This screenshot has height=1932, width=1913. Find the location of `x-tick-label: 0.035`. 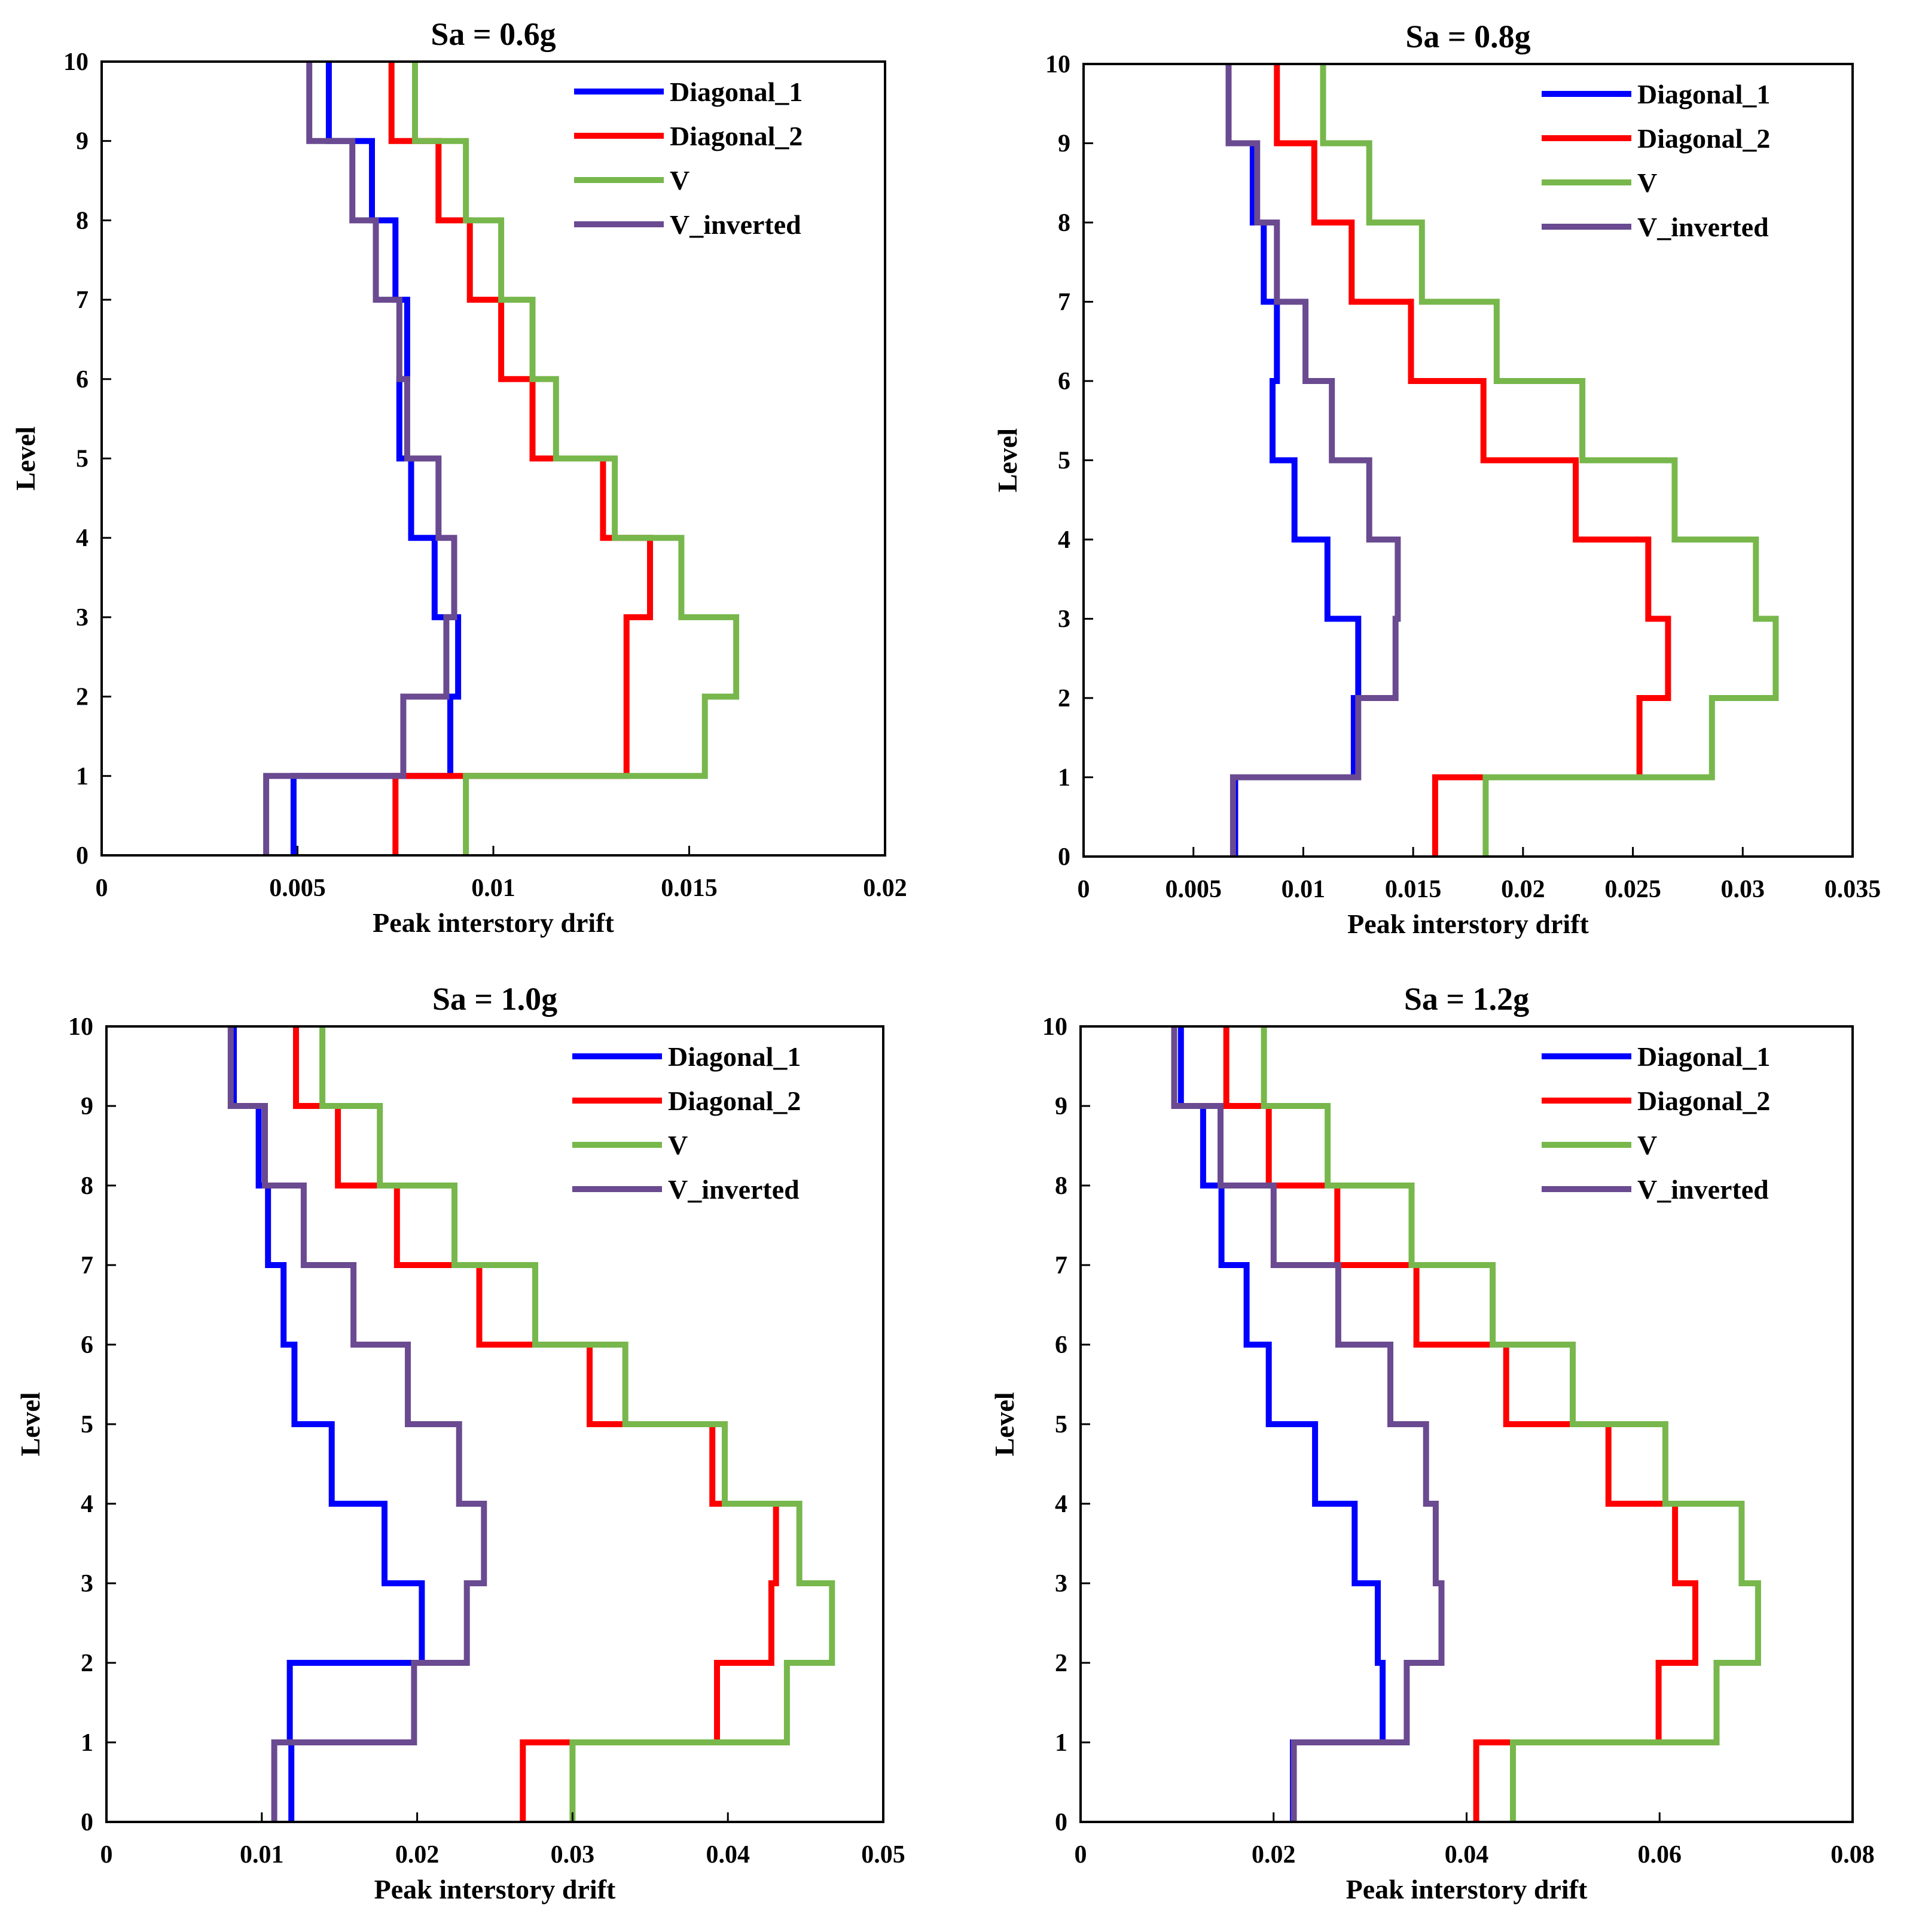

x-tick-label: 0.035 is located at coordinates (1852, 890).